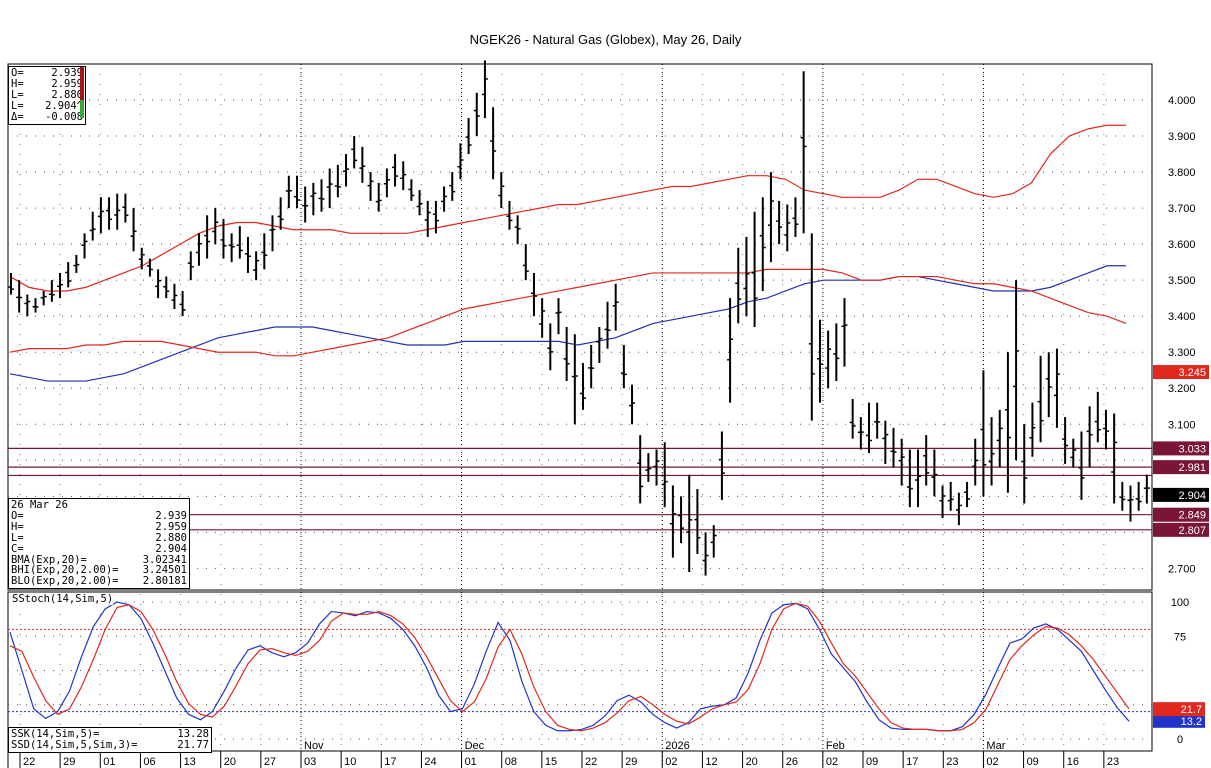  What do you see at coordinates (29, 762) in the screenshot?
I see `x-tick-label: 22` at bounding box center [29, 762].